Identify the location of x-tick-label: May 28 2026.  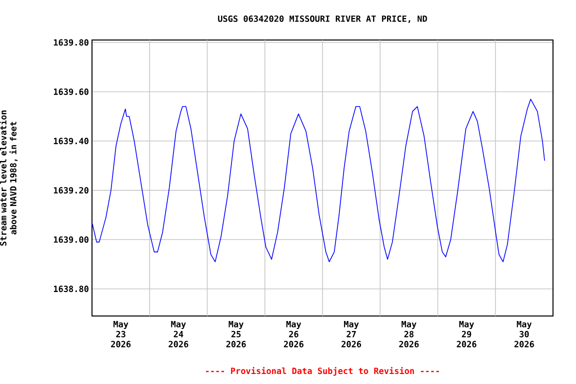
(409, 334).